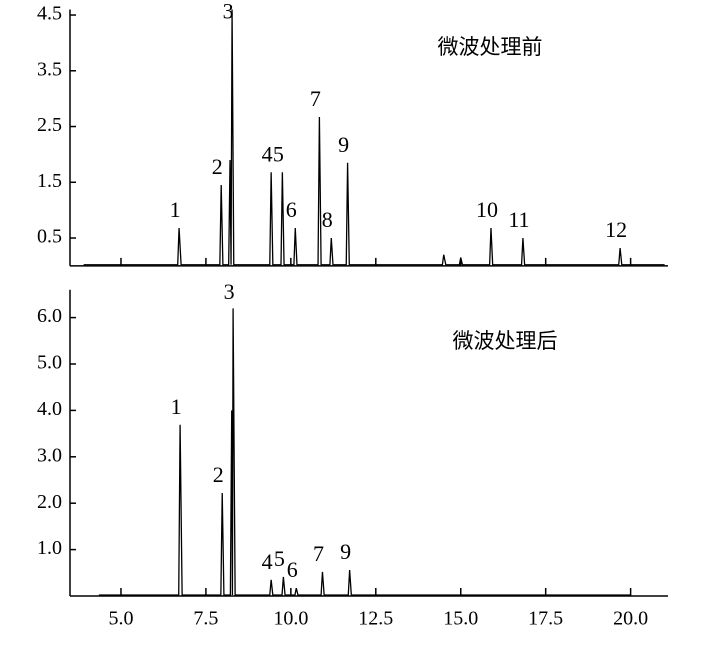 This screenshot has width=720, height=648. What do you see at coordinates (49, 363) in the screenshot?
I see `y-tick-label: 5.0` at bounding box center [49, 363].